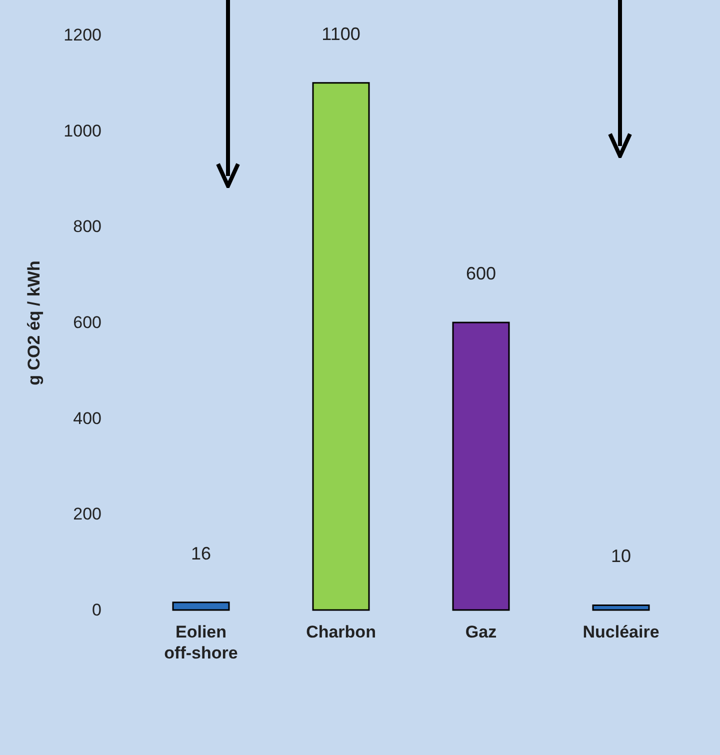  I want to click on data-label: 16, so click(201, 553).